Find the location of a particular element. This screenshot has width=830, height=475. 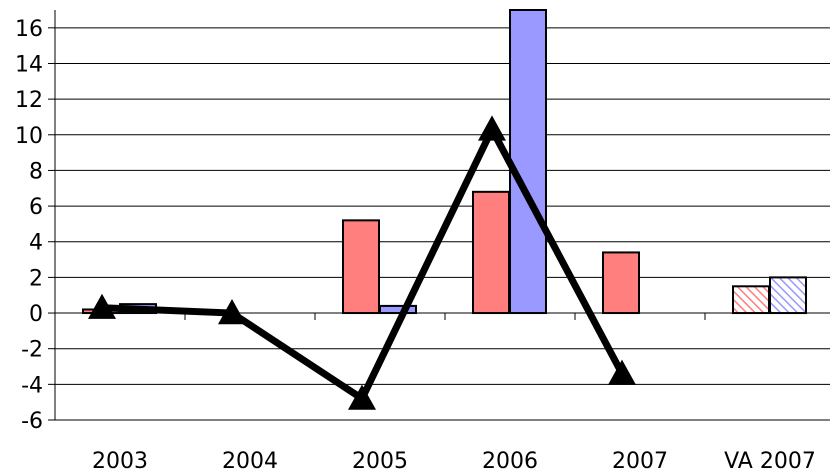

x-tick-label: 2006 is located at coordinates (510, 459).